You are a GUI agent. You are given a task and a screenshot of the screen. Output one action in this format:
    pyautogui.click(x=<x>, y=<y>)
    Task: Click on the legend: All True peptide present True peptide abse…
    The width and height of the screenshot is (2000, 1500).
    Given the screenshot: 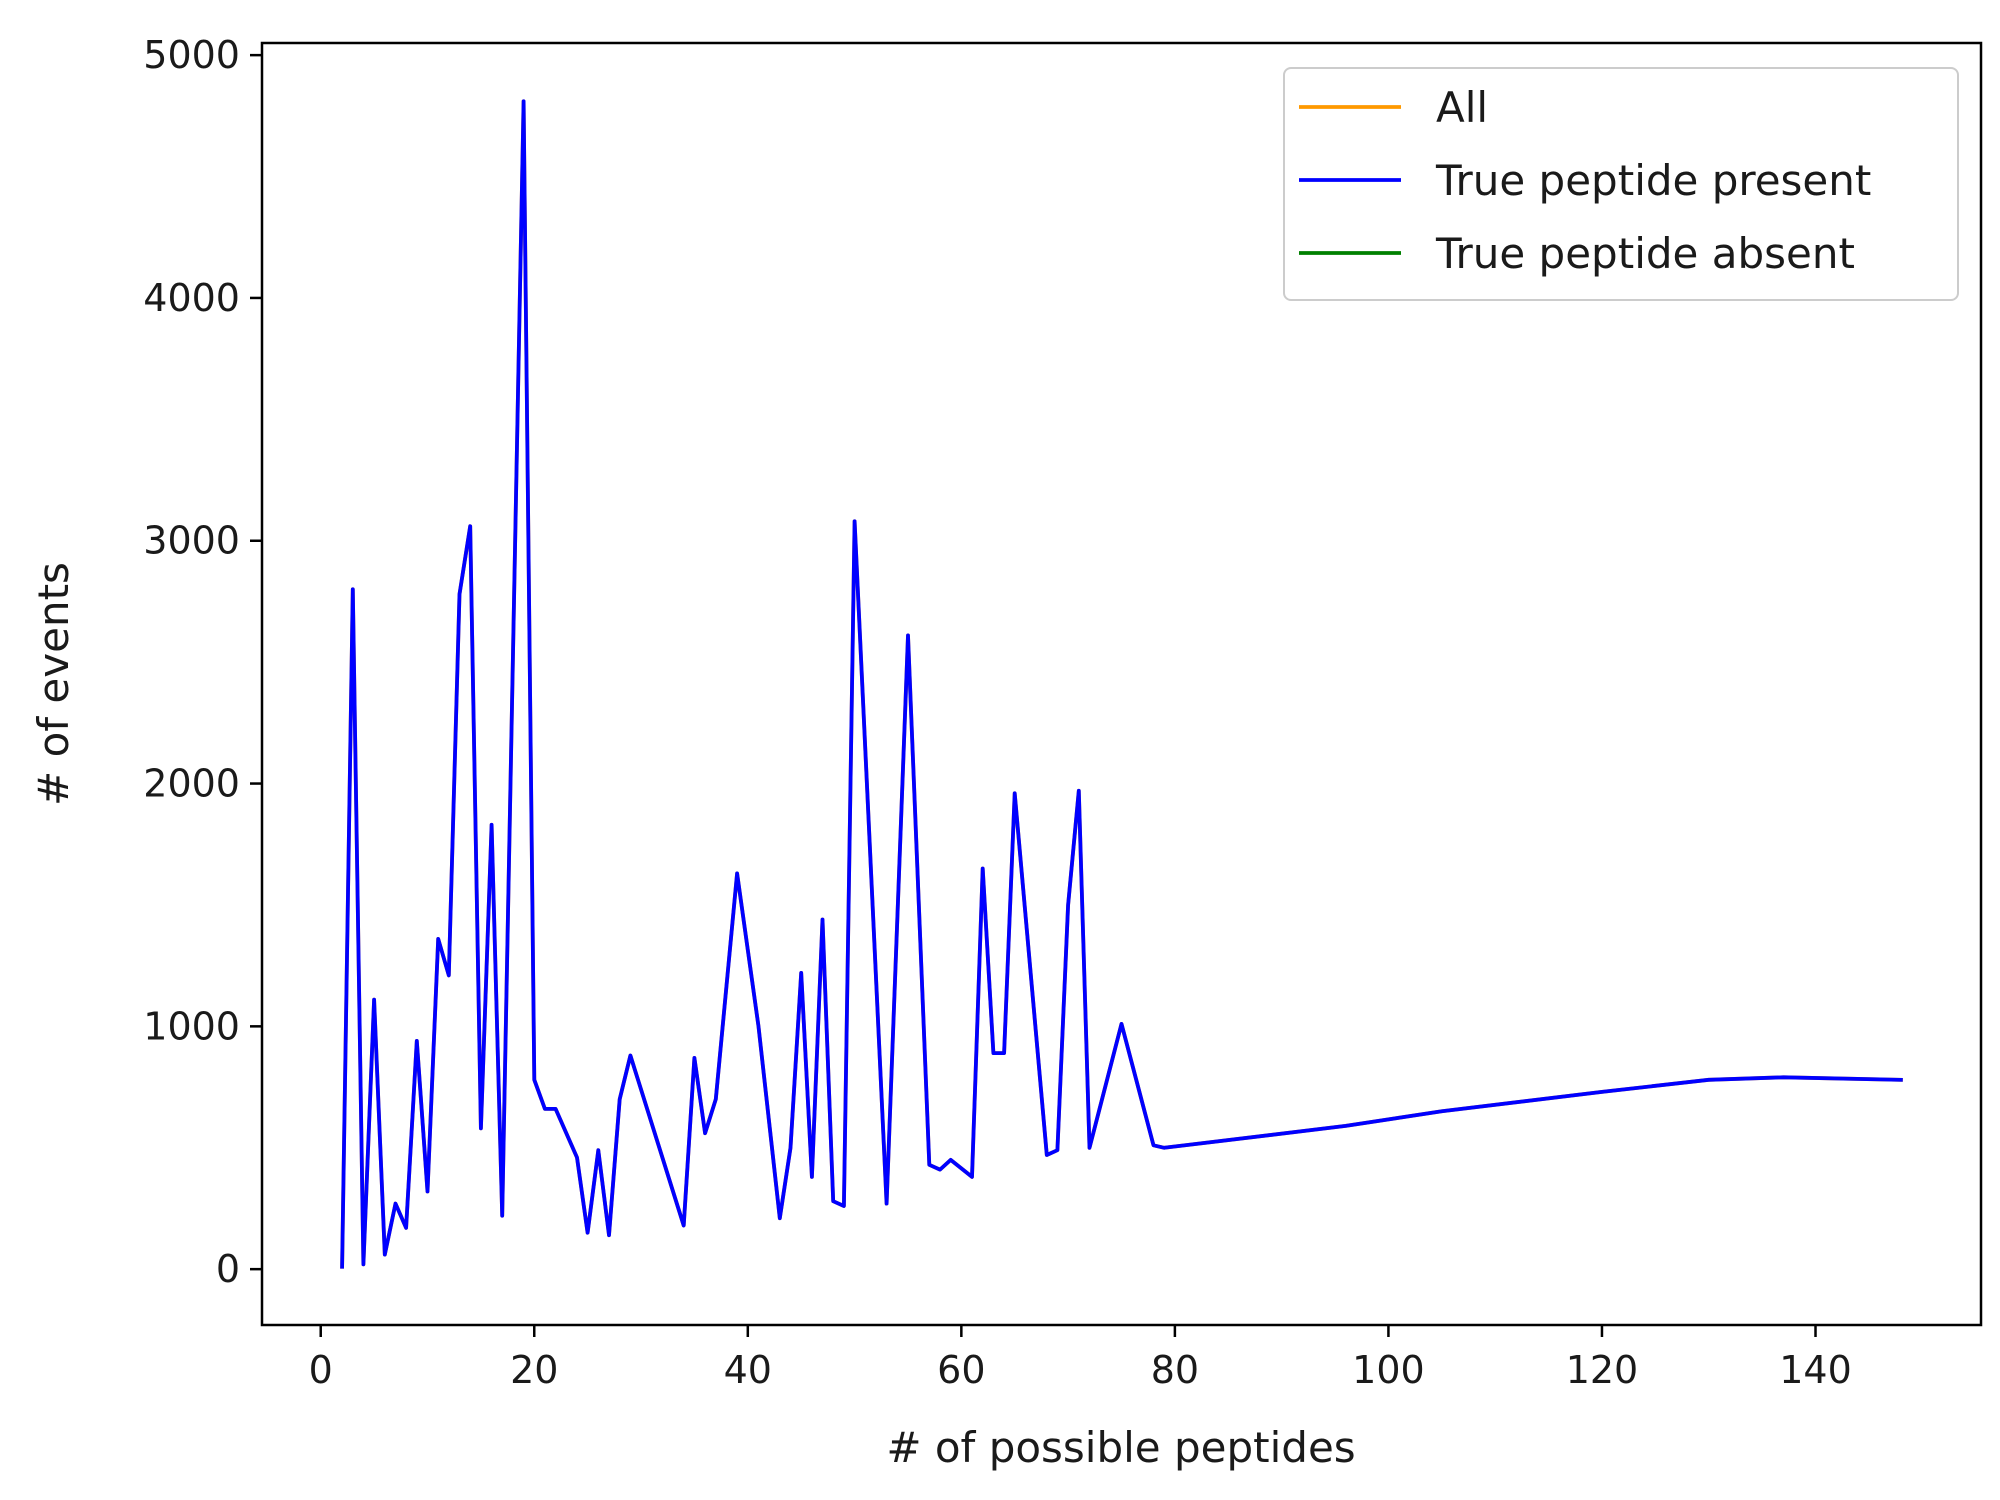 What is the action you would take?
    pyautogui.click(x=1621, y=184)
    